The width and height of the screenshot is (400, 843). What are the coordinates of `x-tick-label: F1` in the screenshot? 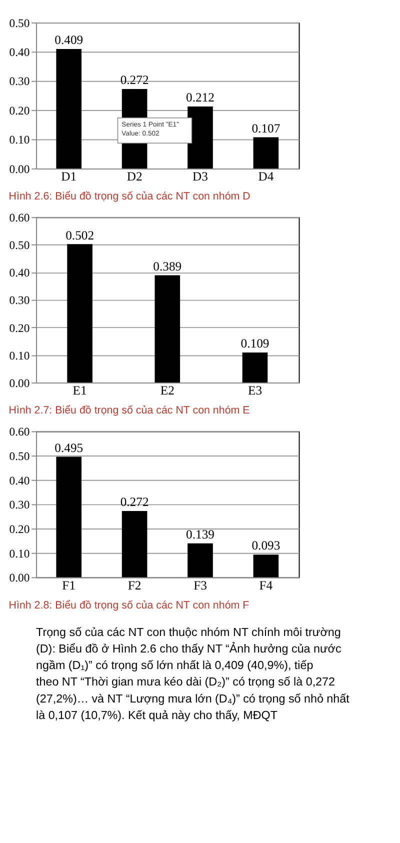 It's located at (69, 585).